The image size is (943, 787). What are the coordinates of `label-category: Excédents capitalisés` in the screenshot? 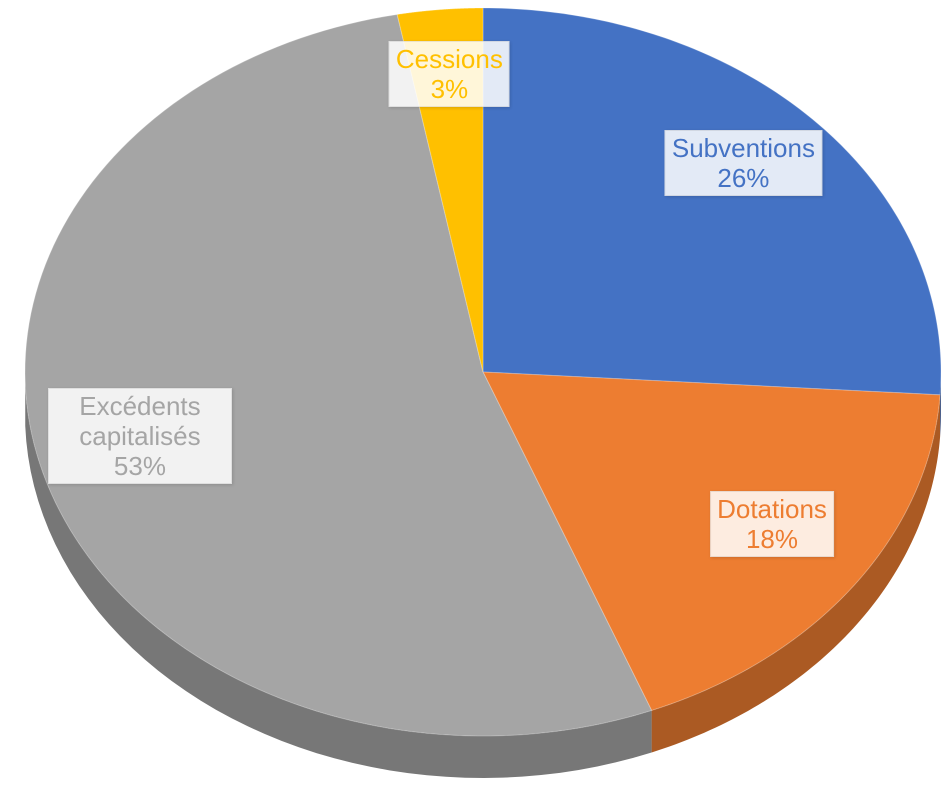 It's located at (140, 421).